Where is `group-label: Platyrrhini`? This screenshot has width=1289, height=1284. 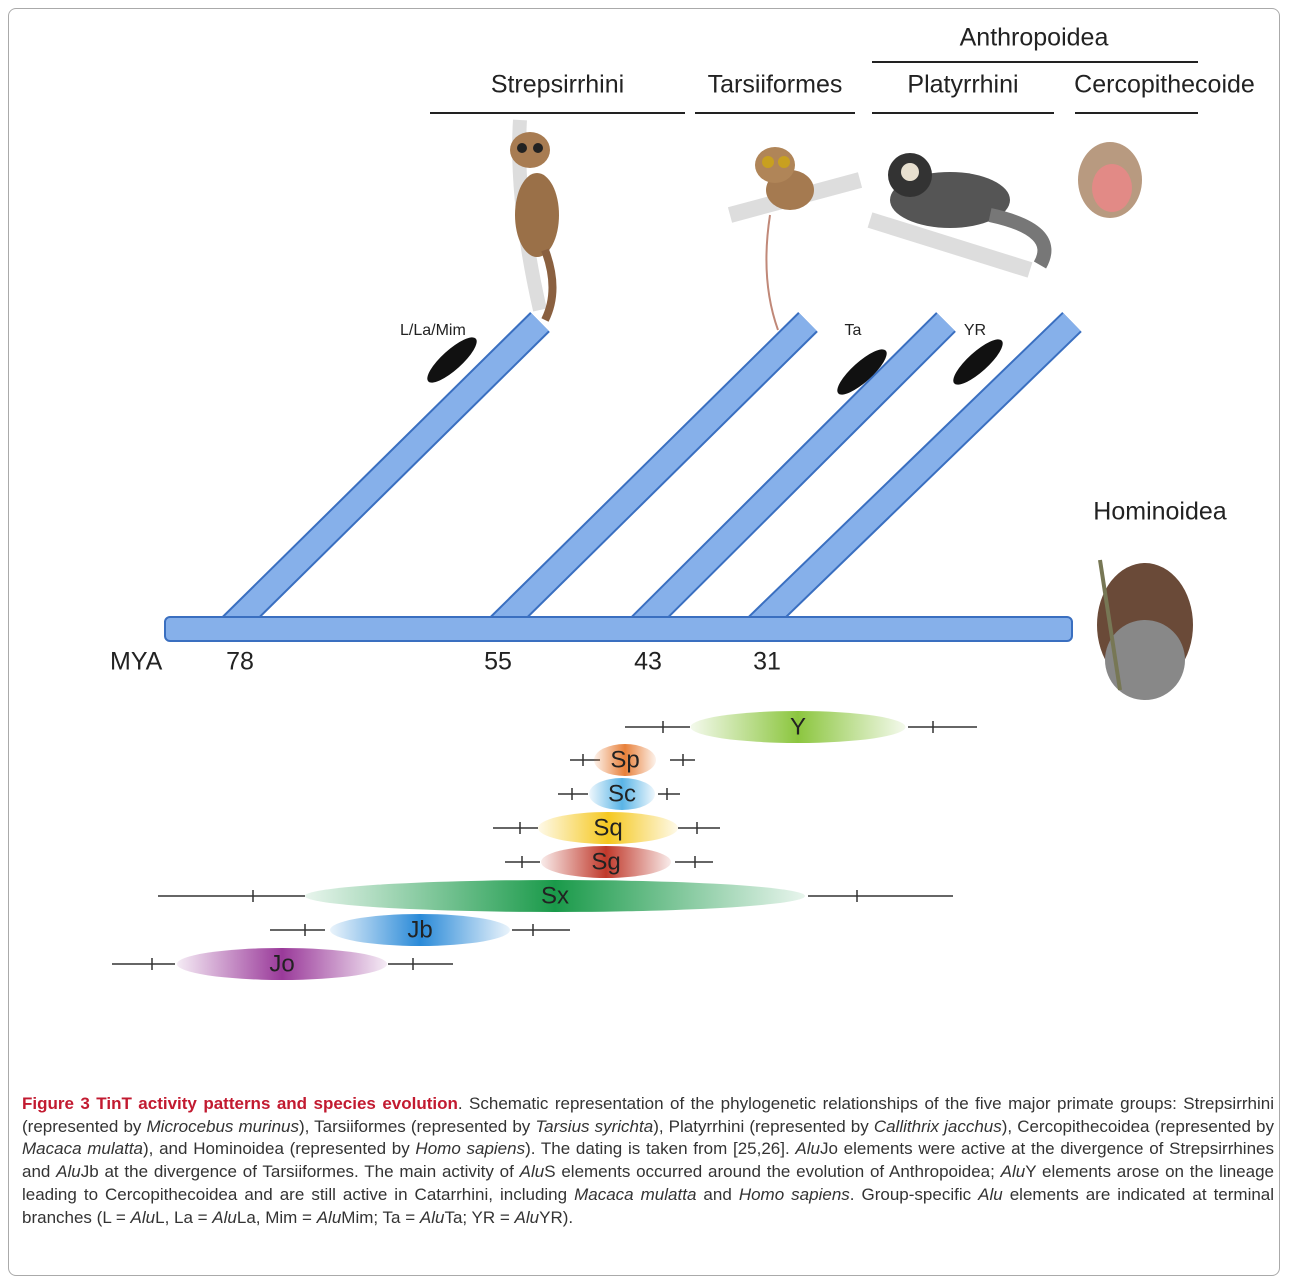 group-label: Platyrrhini is located at coordinates (962, 85).